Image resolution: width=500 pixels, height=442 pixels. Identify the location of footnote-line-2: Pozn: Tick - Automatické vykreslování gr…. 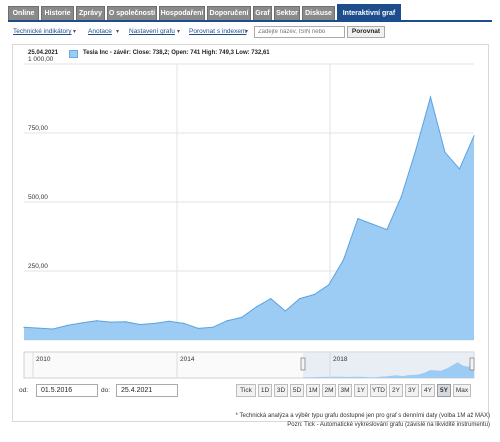
(388, 425).